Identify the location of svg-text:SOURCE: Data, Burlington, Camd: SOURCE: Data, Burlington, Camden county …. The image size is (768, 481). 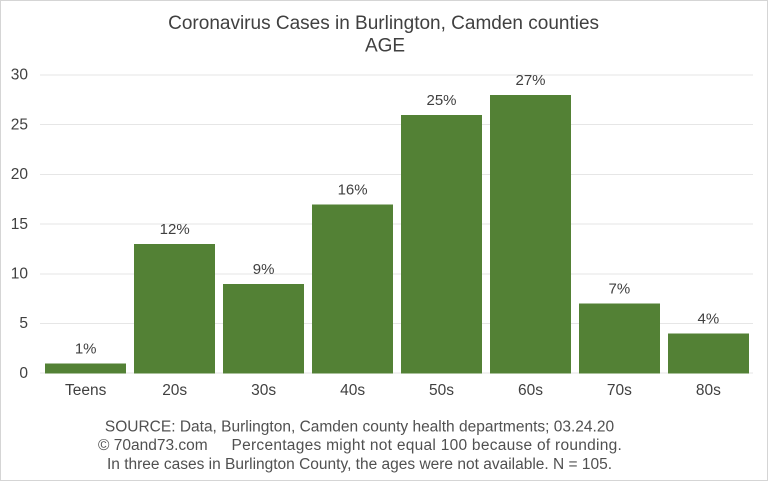
(360, 427).